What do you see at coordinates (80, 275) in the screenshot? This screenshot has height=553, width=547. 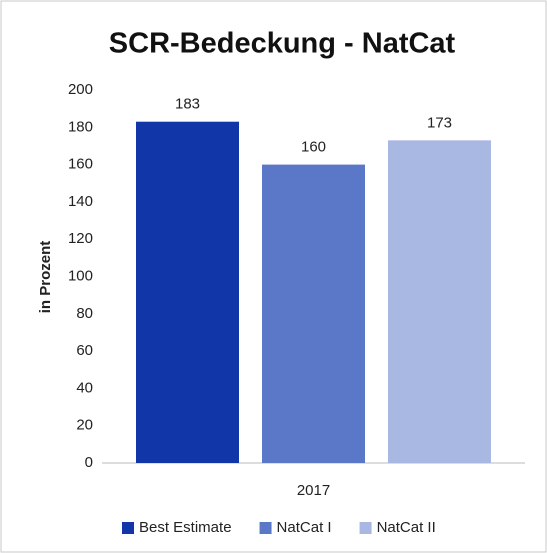 I see `y-tick-label: 100` at bounding box center [80, 275].